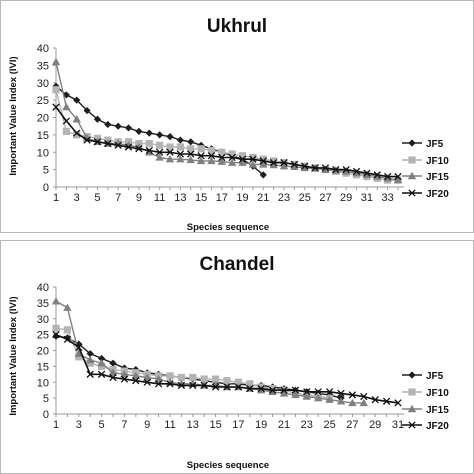 Image resolution: width=474 pixels, height=474 pixels. I want to click on ukhrul-legend-label-jf20: JF20, so click(437, 194).